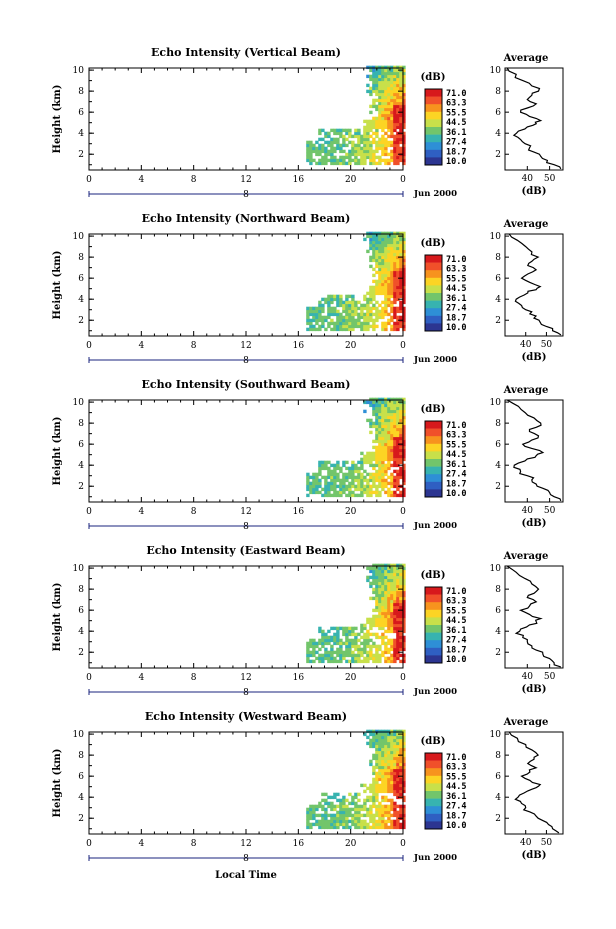 This screenshot has height=929, width=616. Describe the element at coordinates (81, 798) in the screenshot. I see `y-tick-label: 4` at that location.